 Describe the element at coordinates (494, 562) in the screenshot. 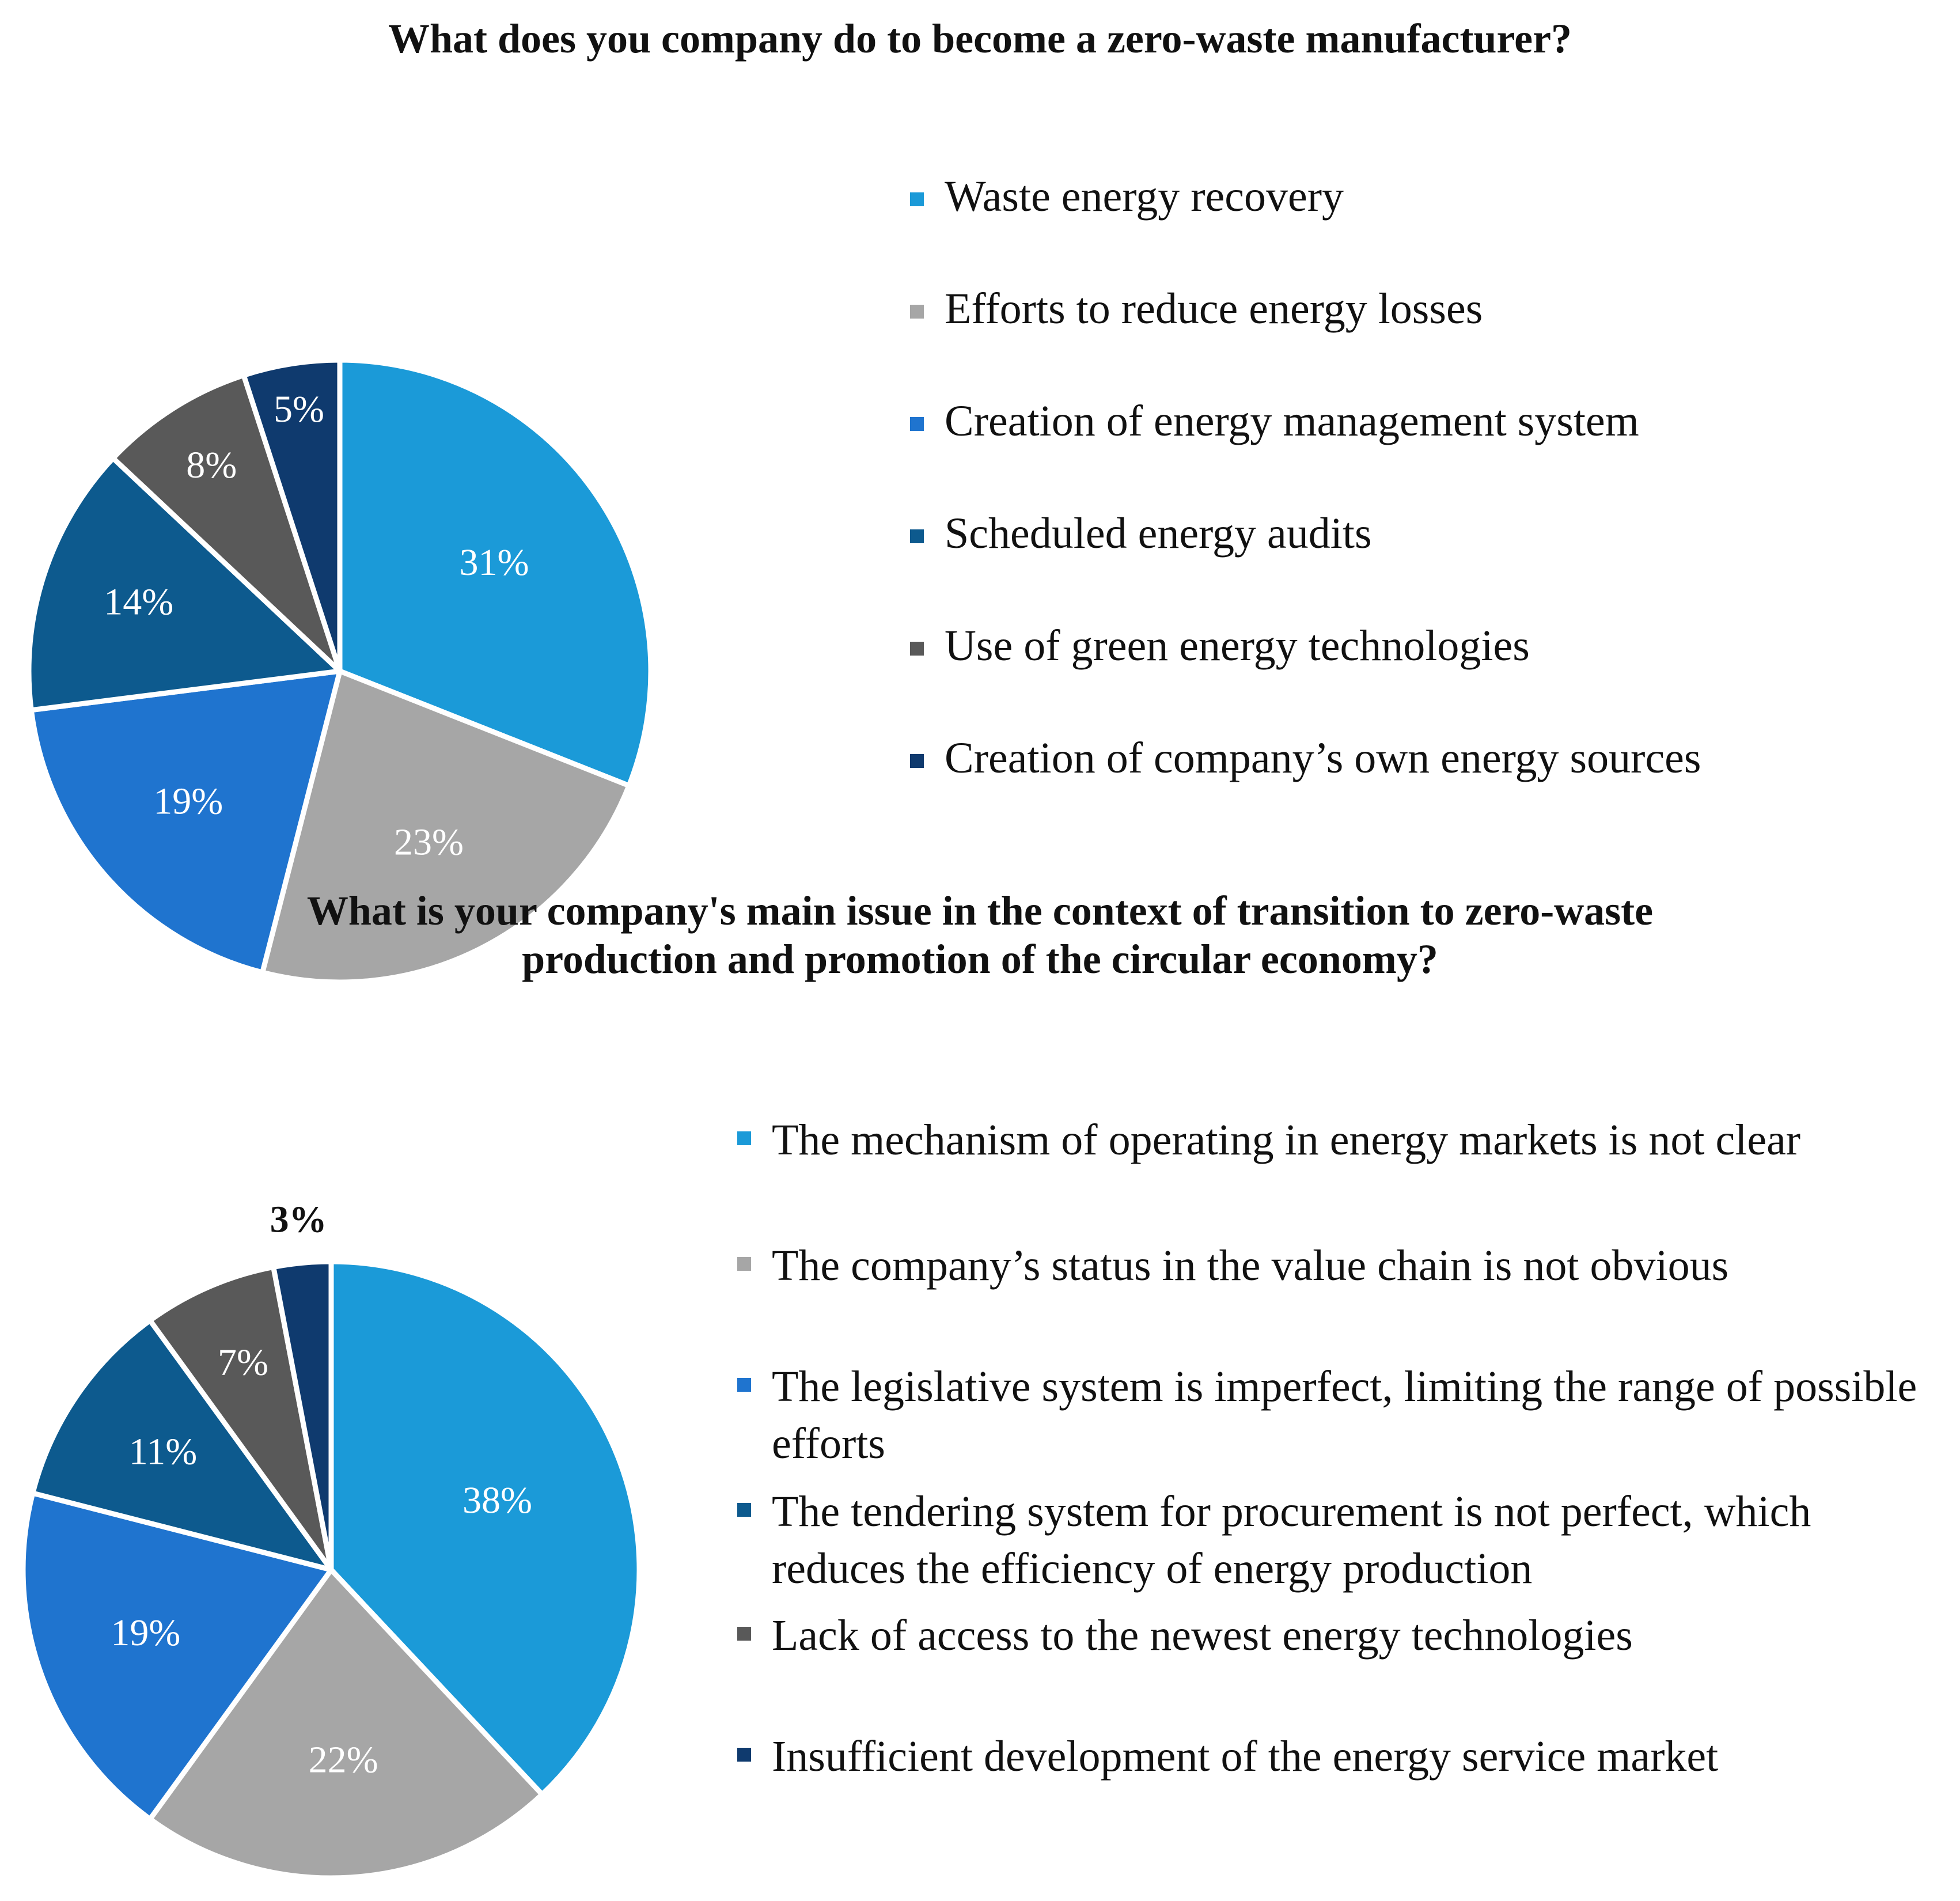

I see `slice-data-label: 31%` at that location.